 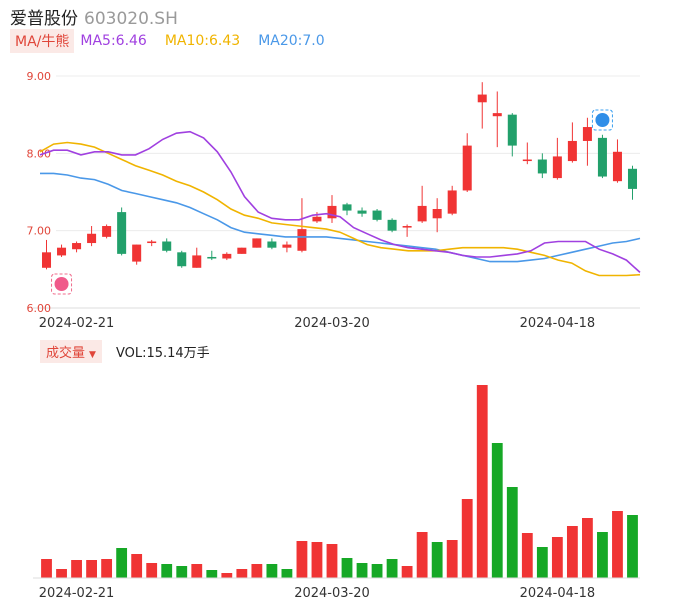 What do you see at coordinates (39, 153) in the screenshot?
I see `y-tick-label: 8.00` at bounding box center [39, 153].